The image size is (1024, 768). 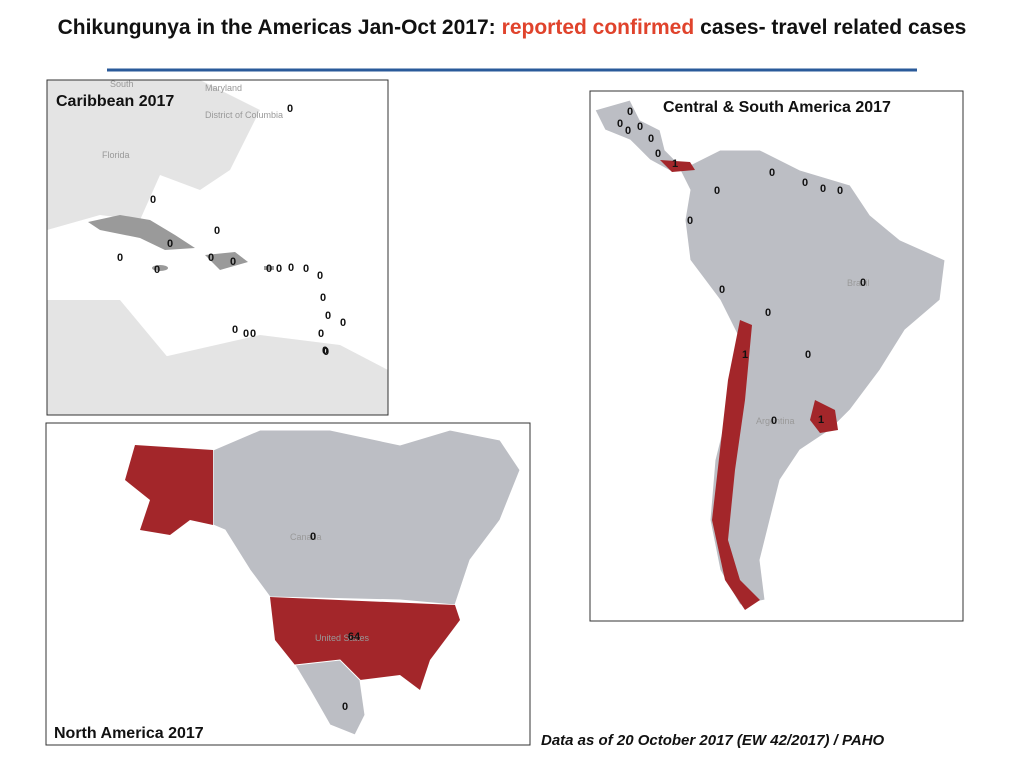 I want to click on place-label: Argentina, so click(x=775, y=421).